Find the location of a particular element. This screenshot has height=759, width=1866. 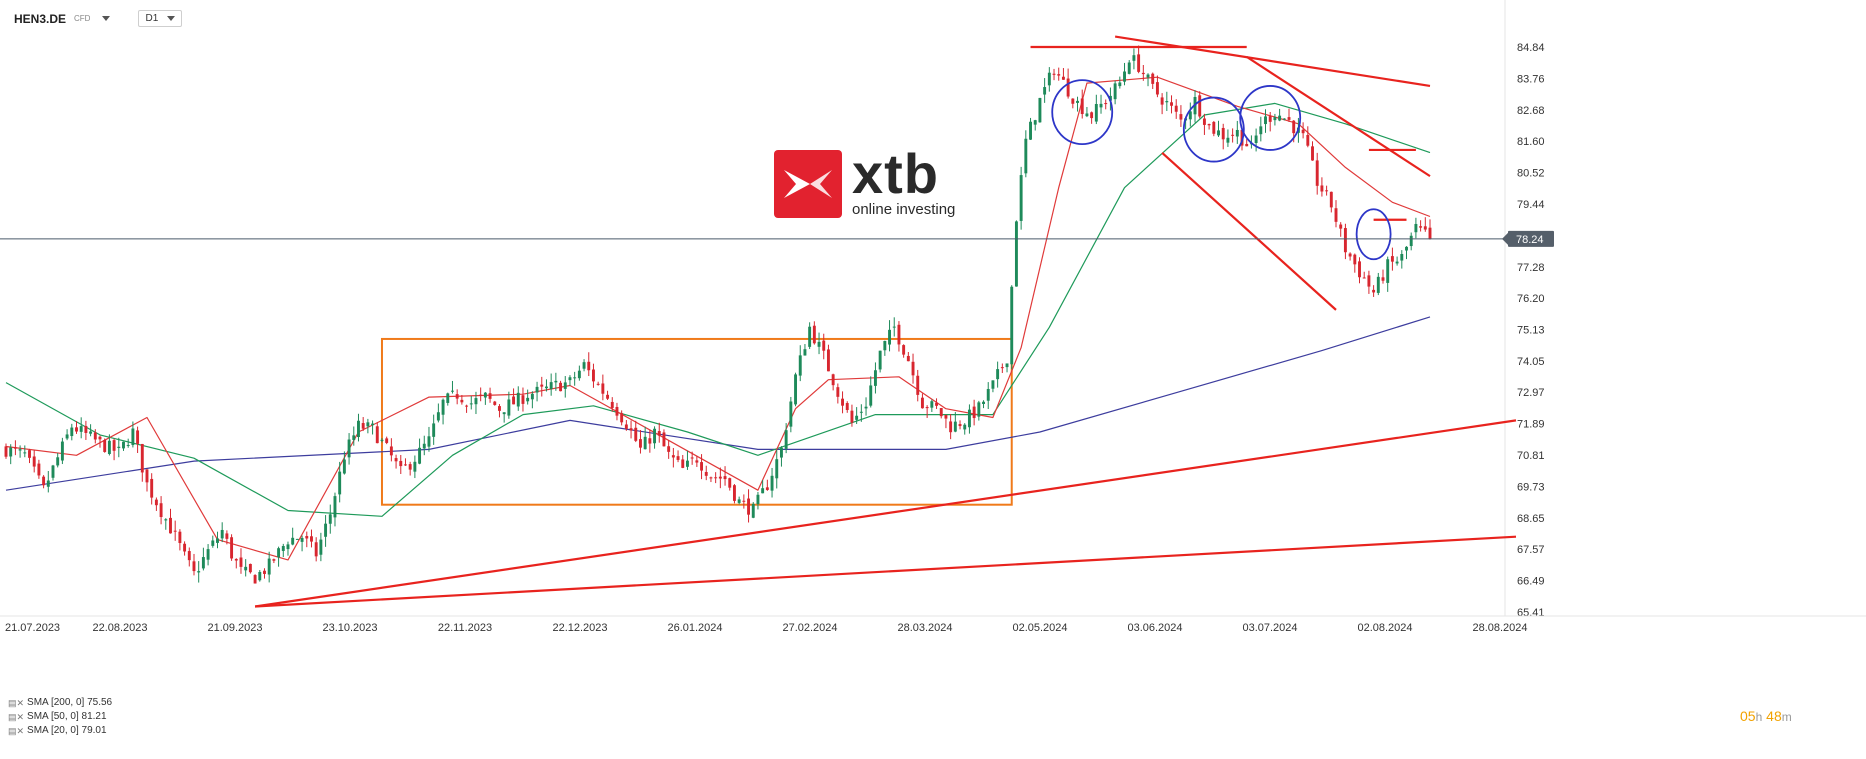

legend-item-sma50: ▤✕ SMA [50, 0] 81.21 is located at coordinates (60, 717).